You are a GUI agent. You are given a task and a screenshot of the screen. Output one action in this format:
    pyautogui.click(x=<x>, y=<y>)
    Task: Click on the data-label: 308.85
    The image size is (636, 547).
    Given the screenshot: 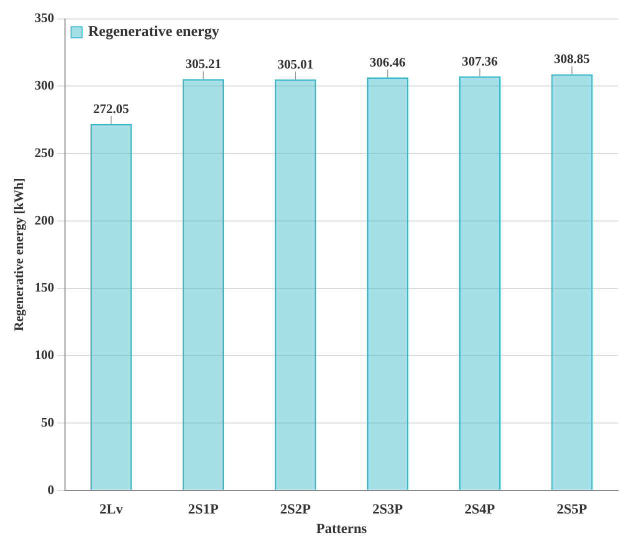 What is the action you would take?
    pyautogui.click(x=572, y=58)
    